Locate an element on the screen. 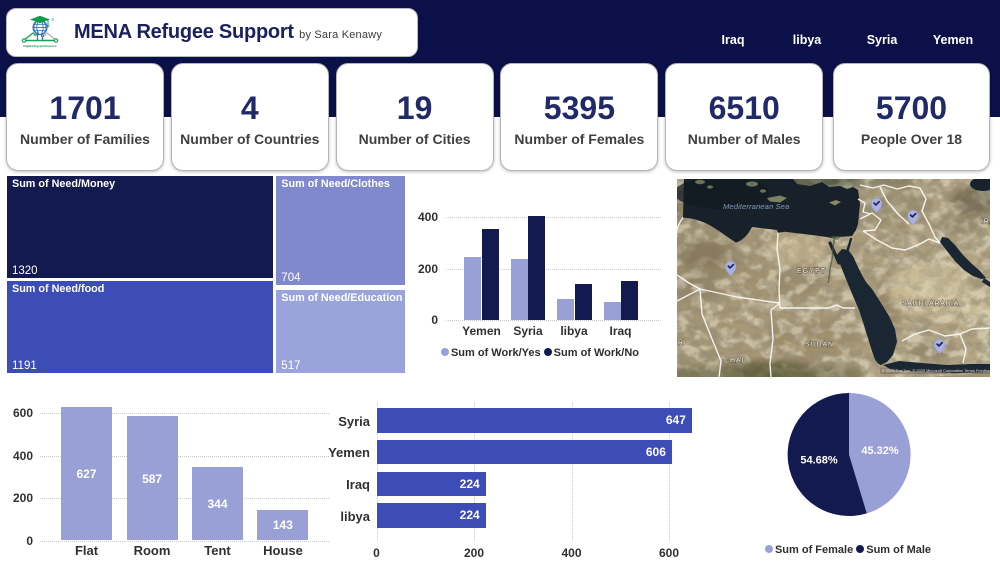 This screenshot has height=564, width=1000. svg-text: DigiEd Egypt Pioneers is located at coordinates (39, 46).